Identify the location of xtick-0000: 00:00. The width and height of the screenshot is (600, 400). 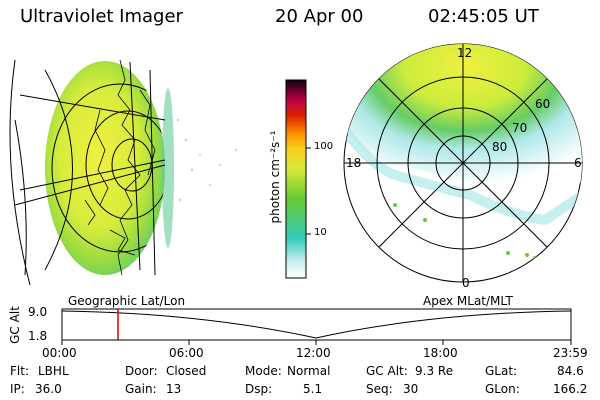
(59, 353).